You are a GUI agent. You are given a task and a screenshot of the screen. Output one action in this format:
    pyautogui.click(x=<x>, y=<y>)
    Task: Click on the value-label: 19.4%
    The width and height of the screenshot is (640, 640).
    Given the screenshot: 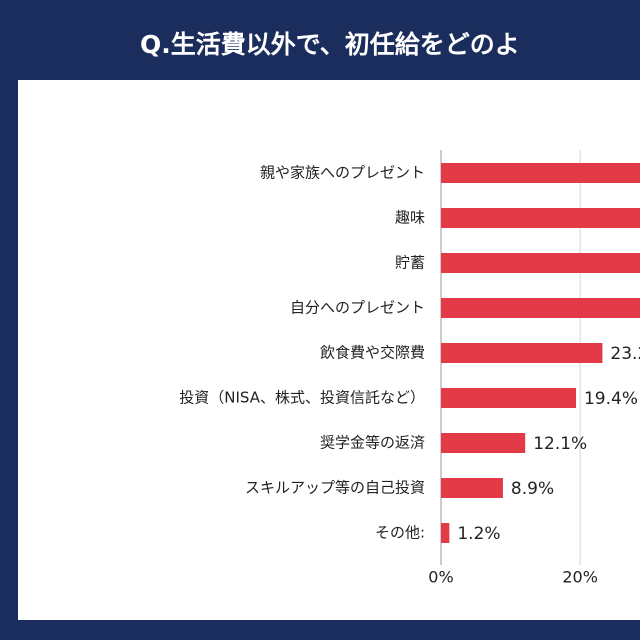 What is the action you would take?
    pyautogui.click(x=611, y=399)
    